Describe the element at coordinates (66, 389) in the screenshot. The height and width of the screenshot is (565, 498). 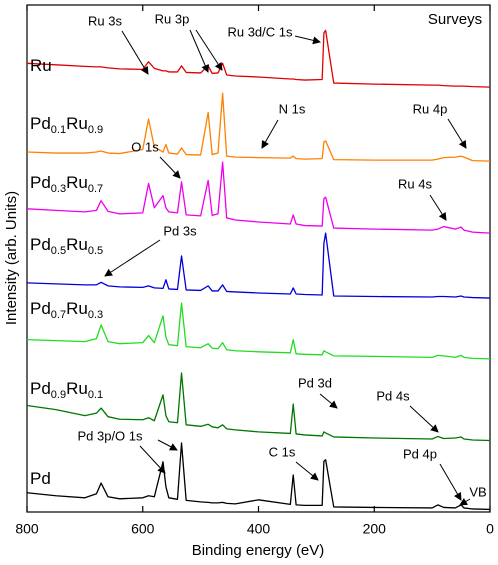
I see `series-label: Pd0.9Ru0.1` at that location.